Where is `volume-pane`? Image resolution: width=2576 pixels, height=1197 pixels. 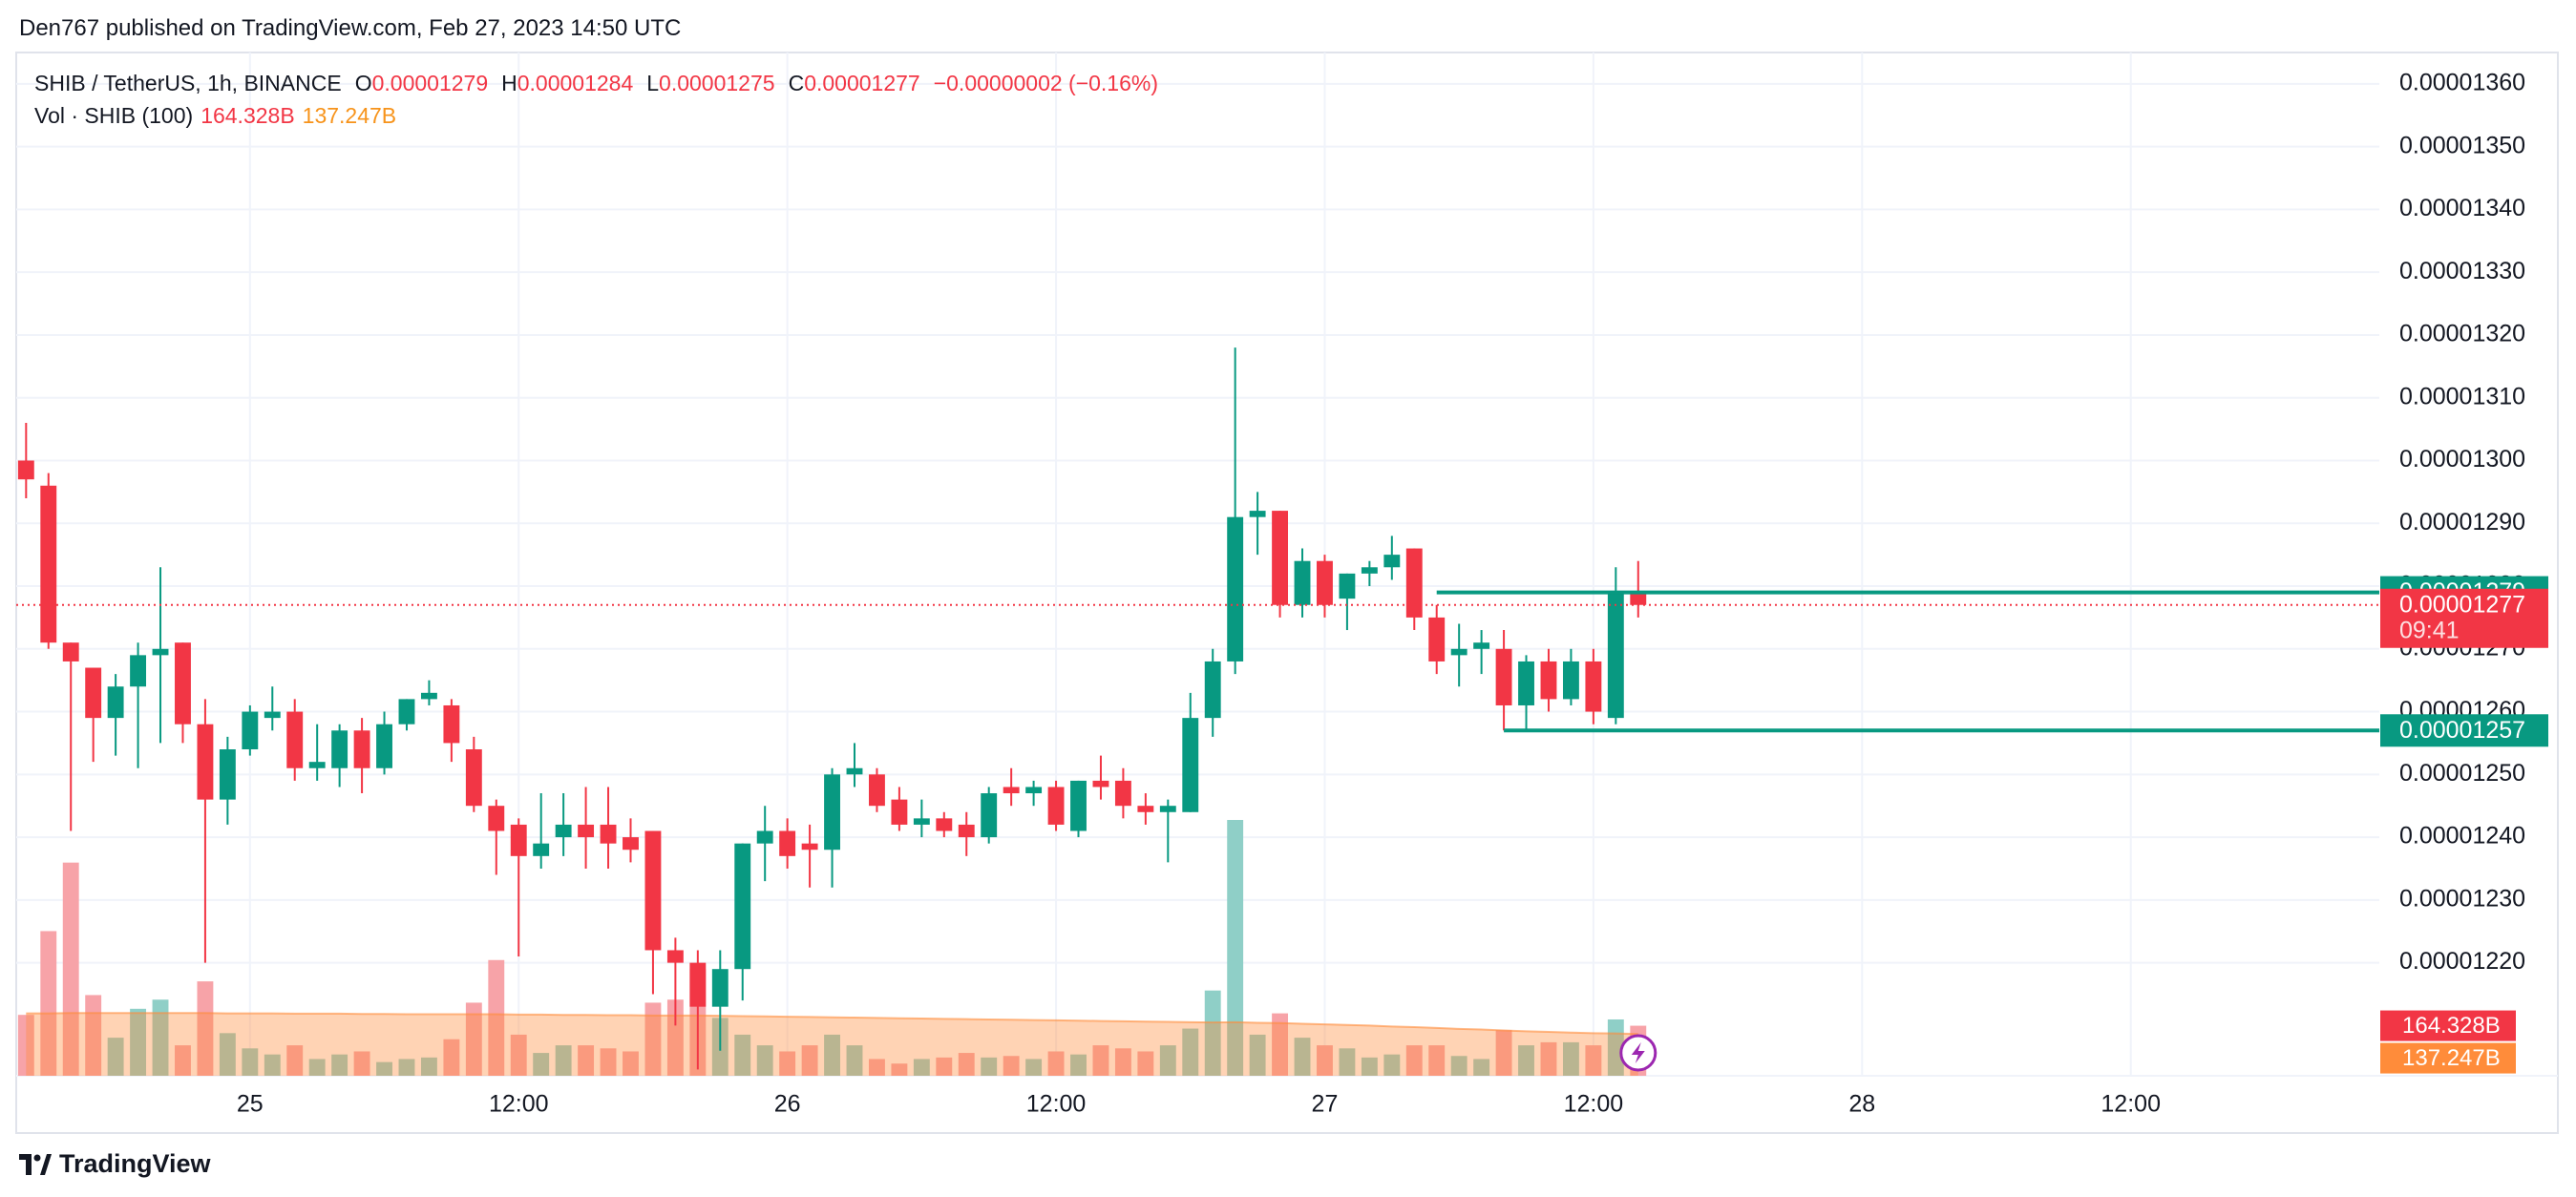 volume-pane is located at coordinates (832, 948).